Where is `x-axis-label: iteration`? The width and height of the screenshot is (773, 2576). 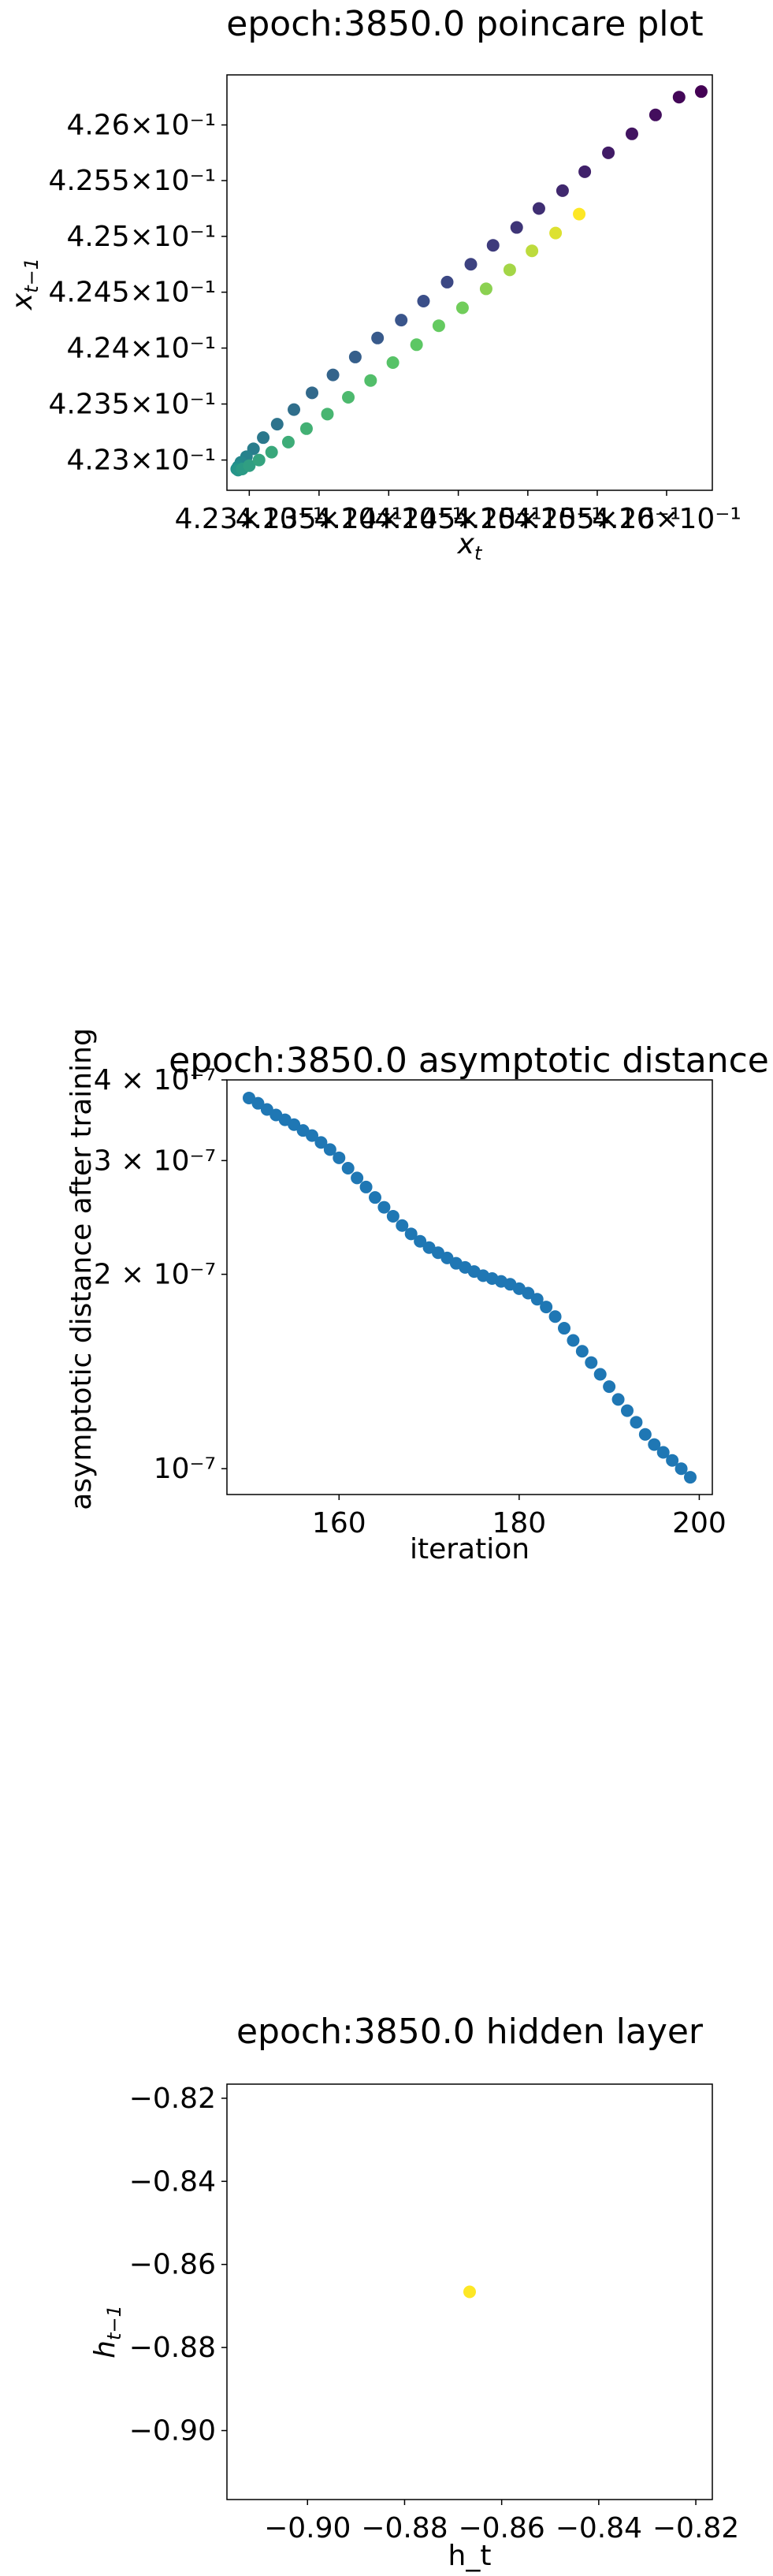 x-axis-label: iteration is located at coordinates (470, 1549).